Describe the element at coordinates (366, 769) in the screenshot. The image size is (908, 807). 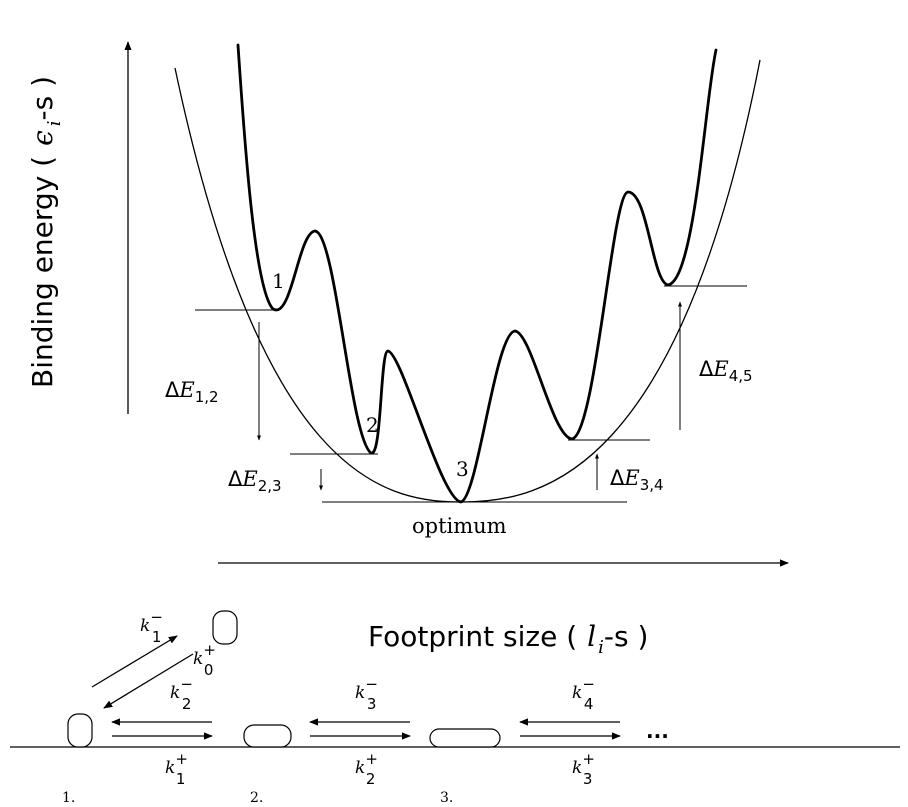
I see `k2-plus-label: k+ 2` at that location.